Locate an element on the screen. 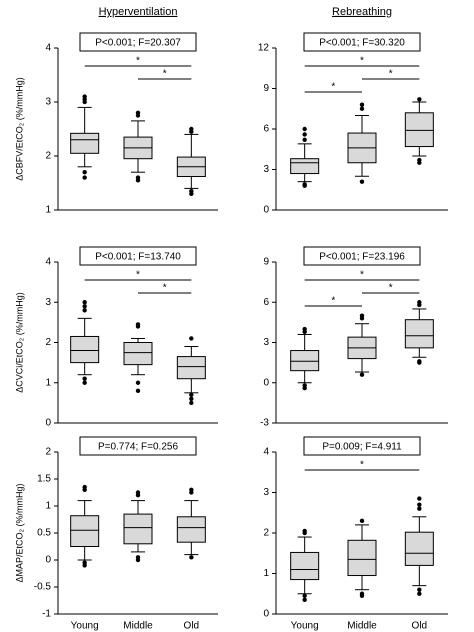 The height and width of the screenshot is (632, 474). chart-title: Hyperventilation is located at coordinates (138, 12).